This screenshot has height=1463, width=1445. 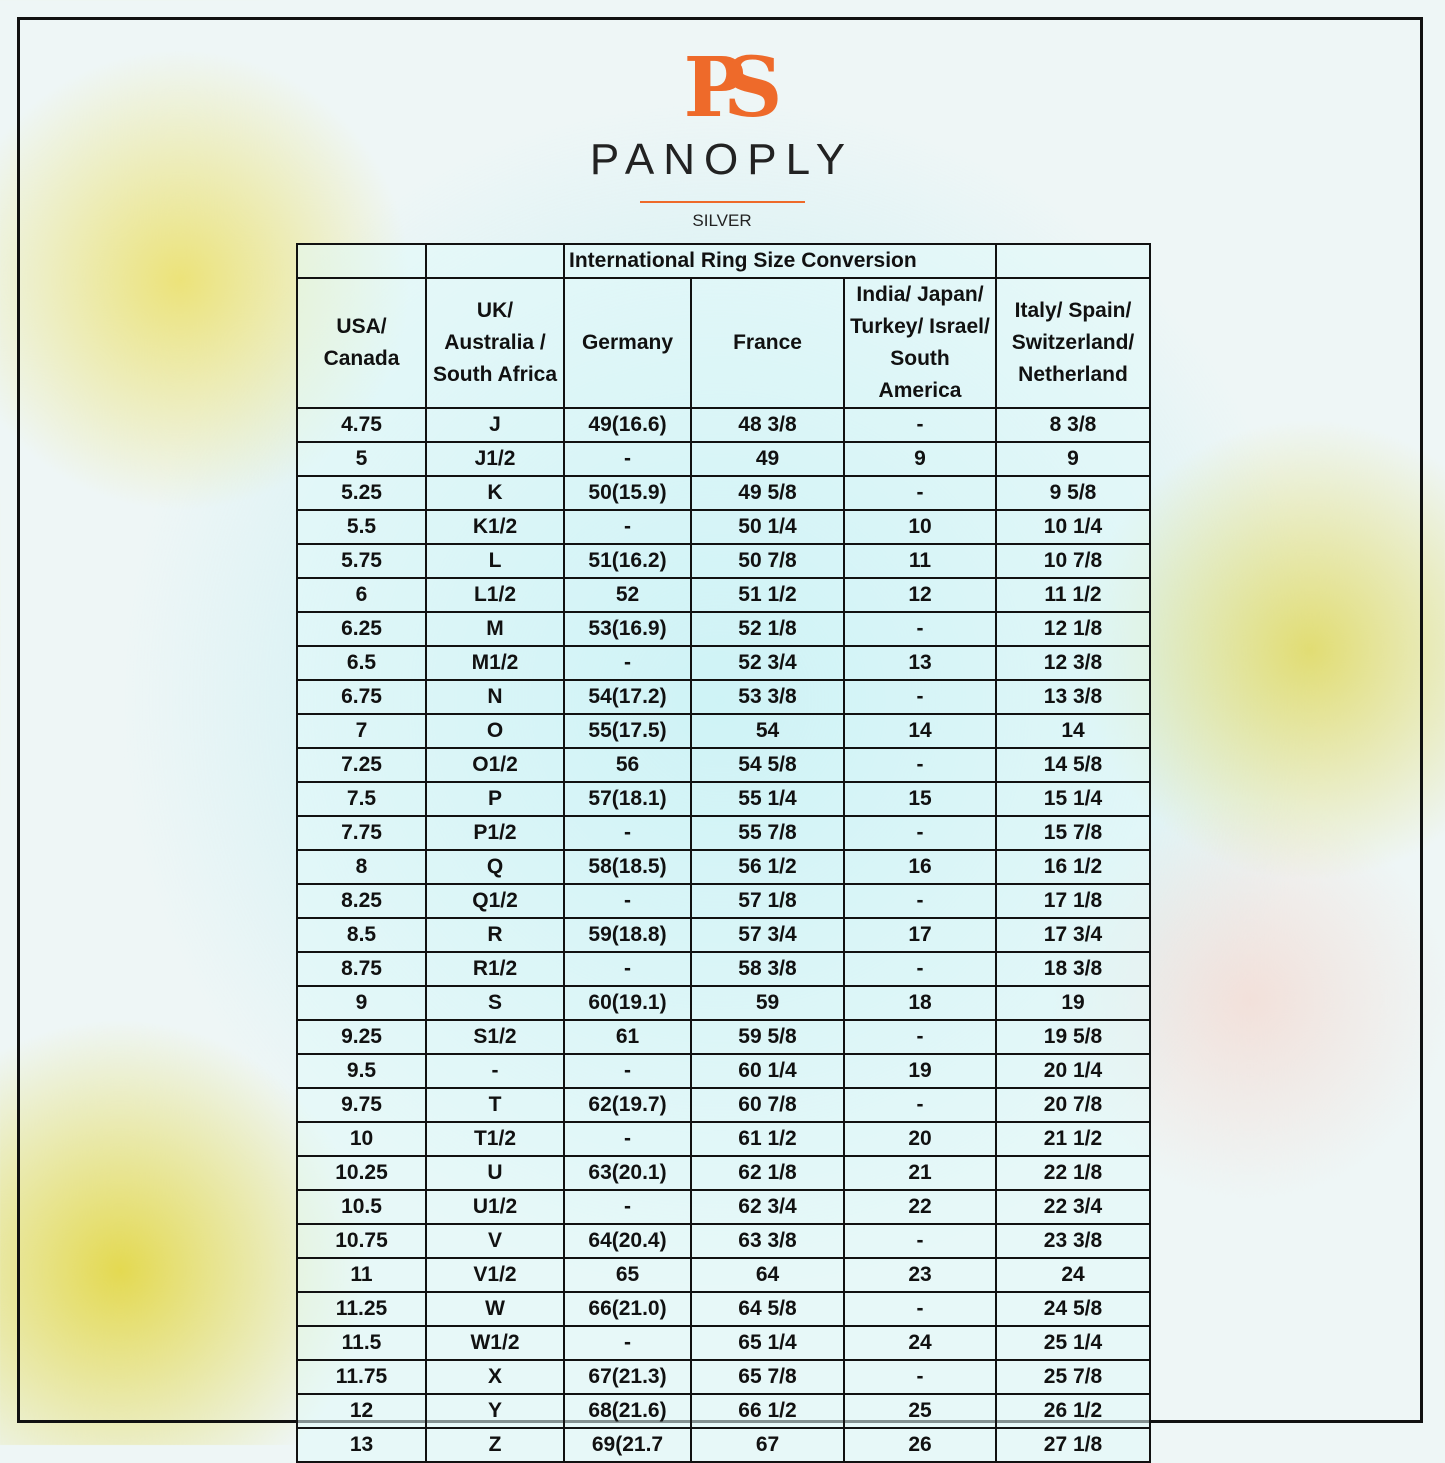 What do you see at coordinates (1073, 1241) in the screenshot?
I see `table-cell: 23 3/8` at bounding box center [1073, 1241].